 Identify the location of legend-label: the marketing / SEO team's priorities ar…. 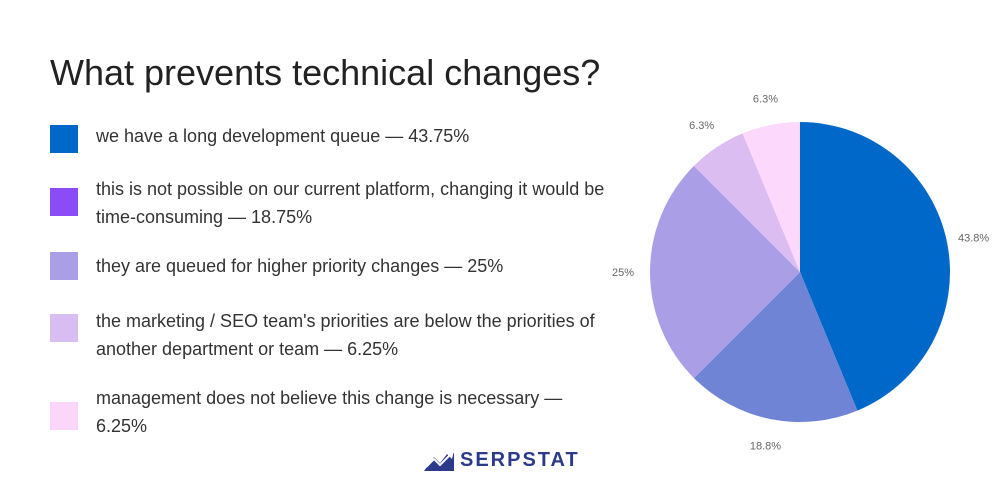
(345, 335).